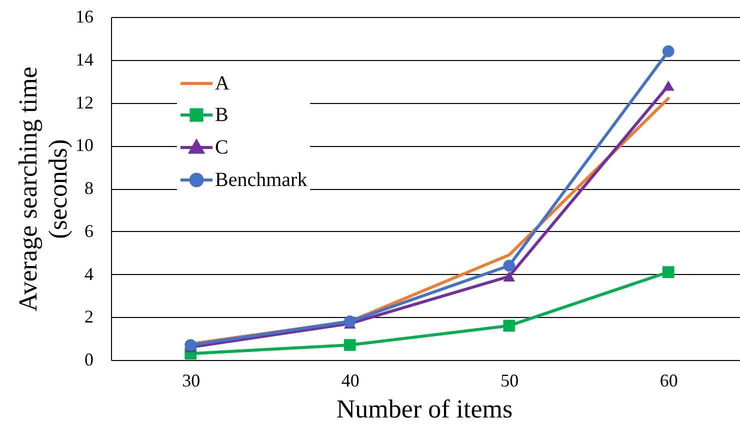 This screenshot has height=427, width=740. Describe the element at coordinates (261, 180) in the screenshot. I see `legend-label: Benchmark` at that location.